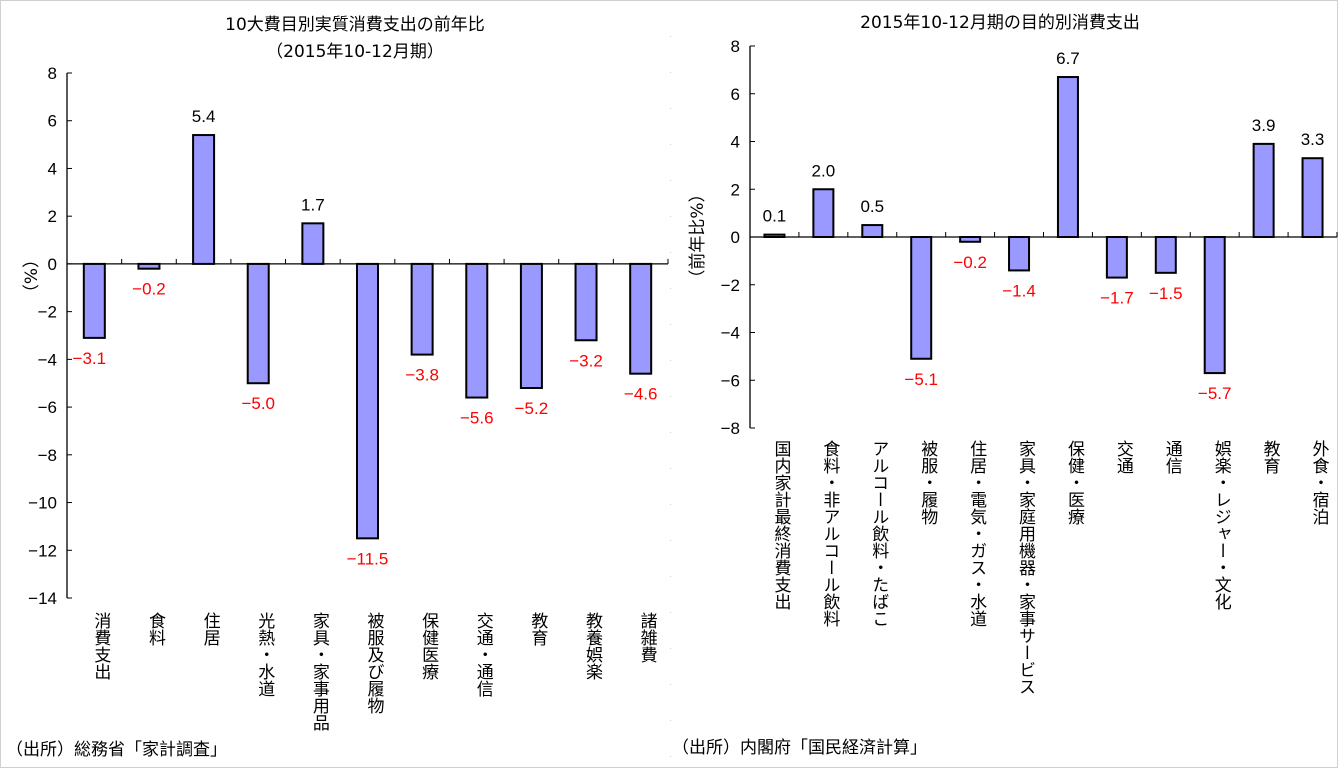  What do you see at coordinates (355, 25) in the screenshot?
I see `left-chart-title: 10大費目別実質消費支出の前年比` at bounding box center [355, 25].